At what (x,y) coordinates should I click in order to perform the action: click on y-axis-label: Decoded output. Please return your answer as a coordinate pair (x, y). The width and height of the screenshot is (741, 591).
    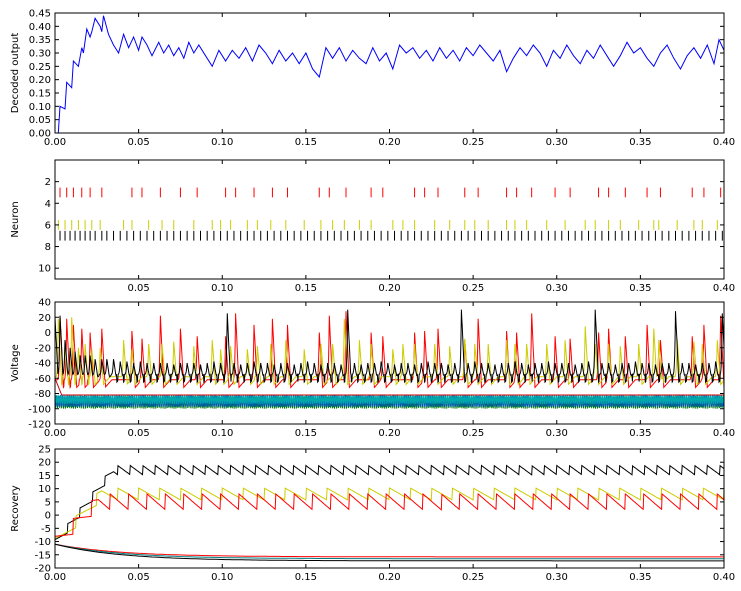
    Looking at the image, I should click on (15, 73).